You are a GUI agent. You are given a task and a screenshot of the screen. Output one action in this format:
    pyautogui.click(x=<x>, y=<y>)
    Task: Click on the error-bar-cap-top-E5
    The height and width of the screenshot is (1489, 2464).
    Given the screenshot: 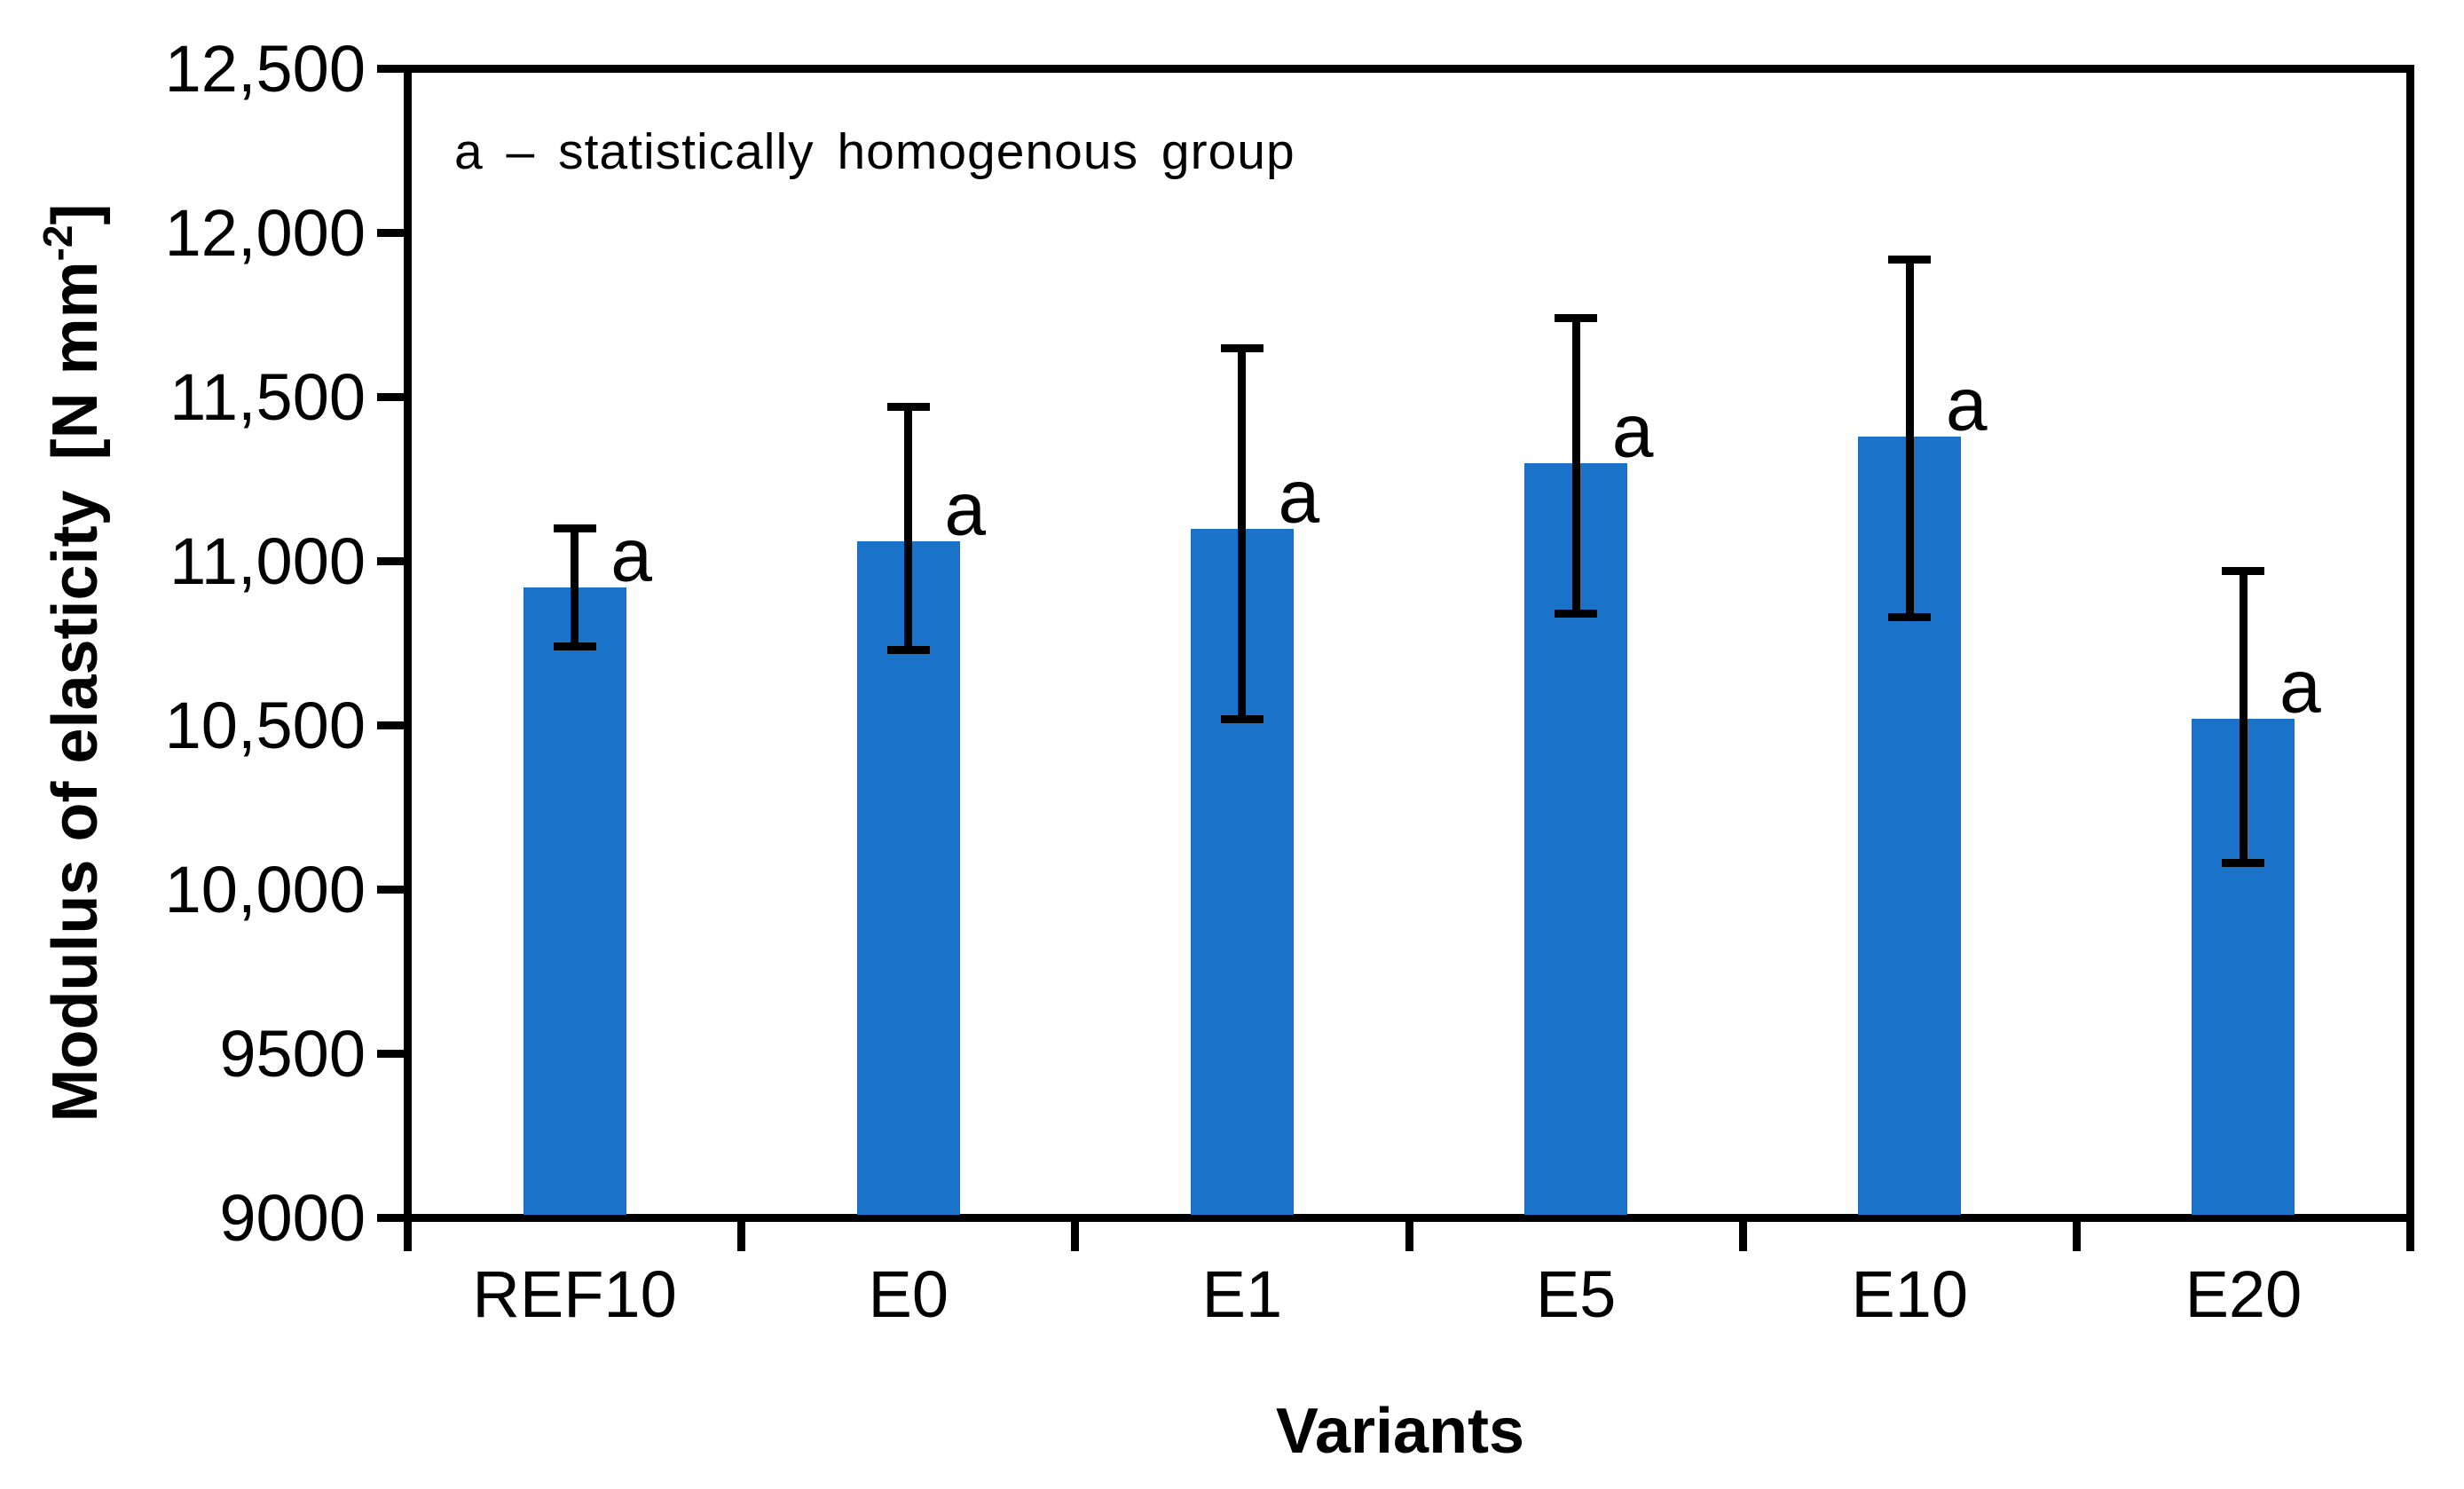 What is the action you would take?
    pyautogui.click(x=1576, y=318)
    